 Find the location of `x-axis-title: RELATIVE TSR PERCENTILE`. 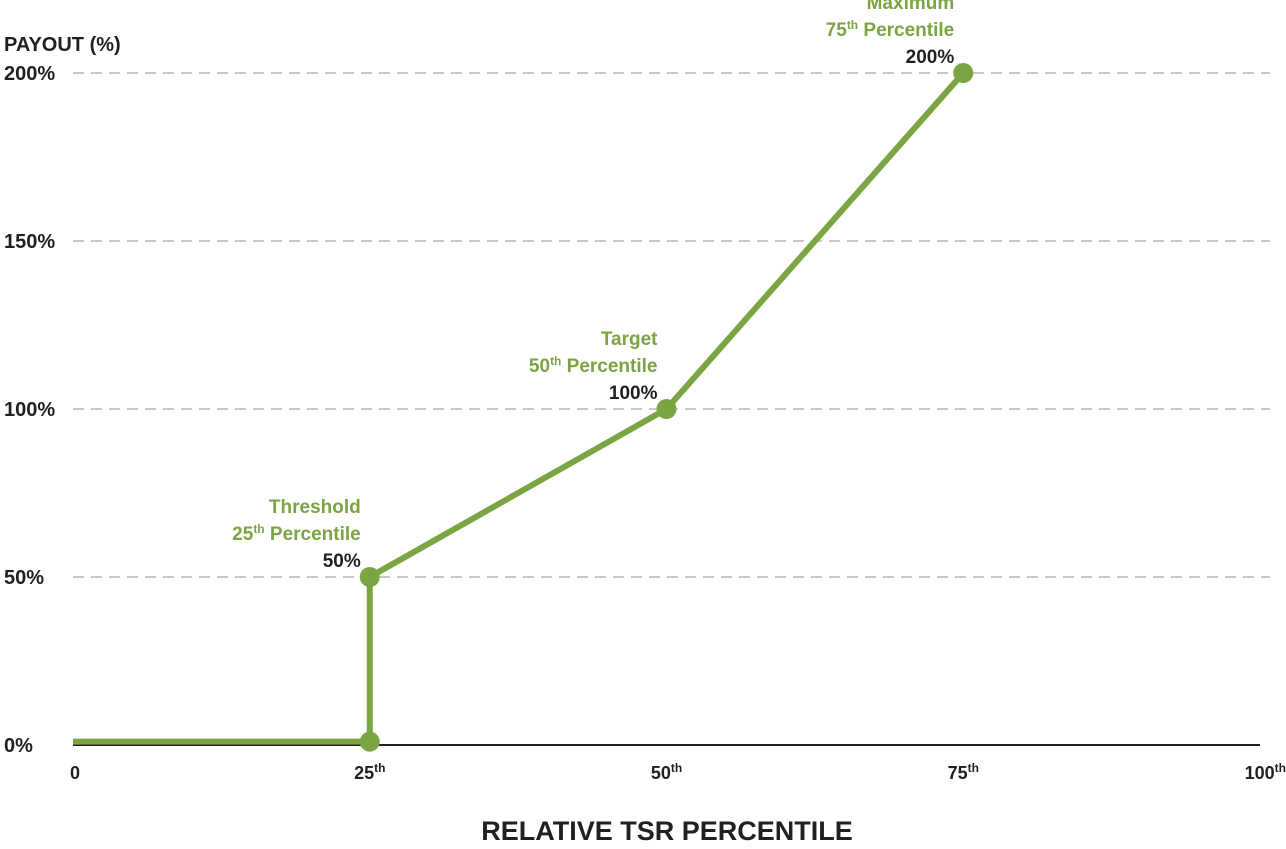

x-axis-title: RELATIVE TSR PERCENTILE is located at coordinates (667, 831).